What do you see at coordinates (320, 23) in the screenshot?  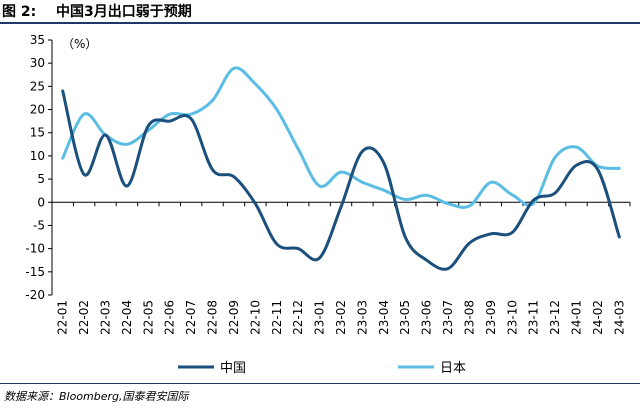 I see `header-rule` at bounding box center [320, 23].